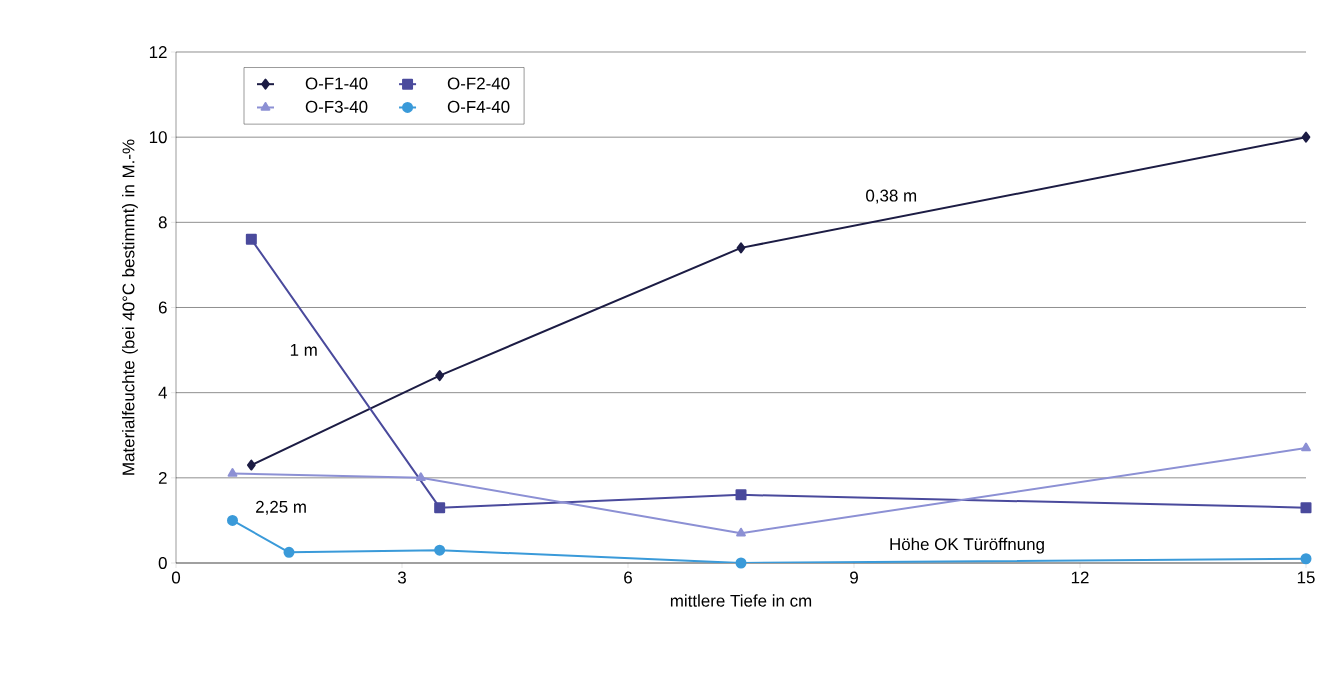  Describe the element at coordinates (162, 307) in the screenshot. I see `y-tick-label: 6` at that location.